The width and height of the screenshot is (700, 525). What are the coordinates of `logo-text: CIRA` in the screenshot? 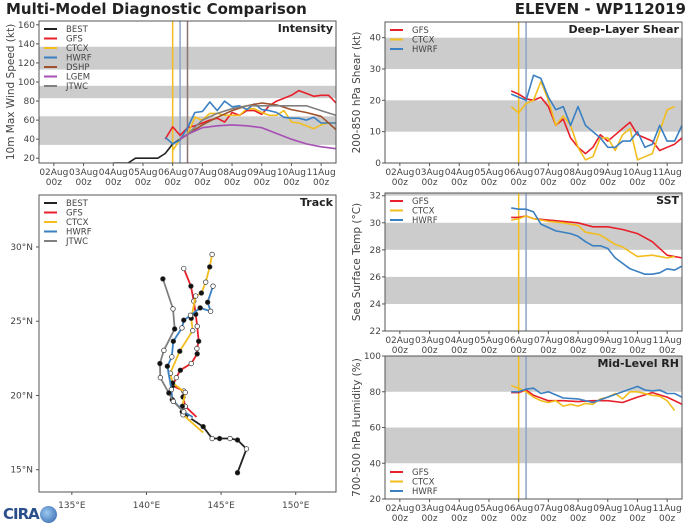 It's located at (21, 514).